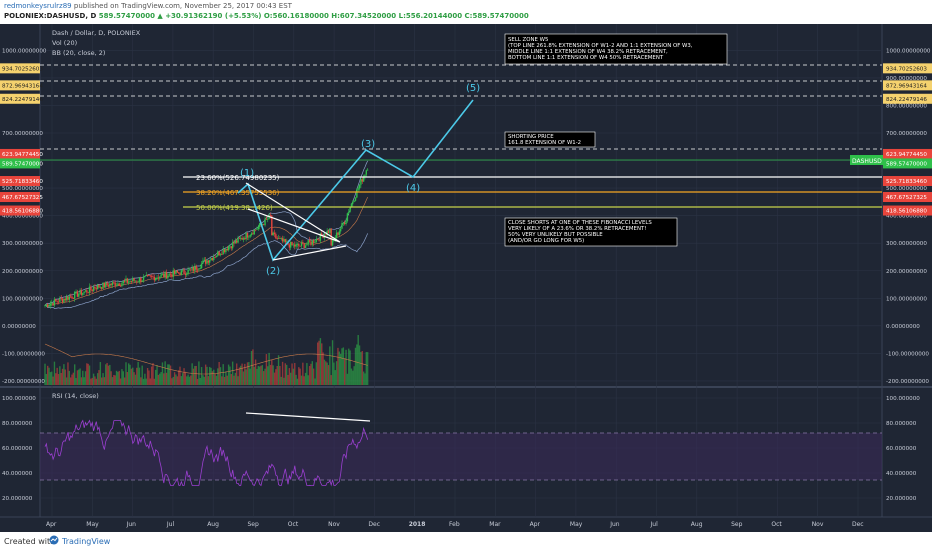 The height and width of the screenshot is (550, 932). What do you see at coordinates (907, 354) in the screenshot?
I see `price-tick-label: -100.00000000` at bounding box center [907, 354].